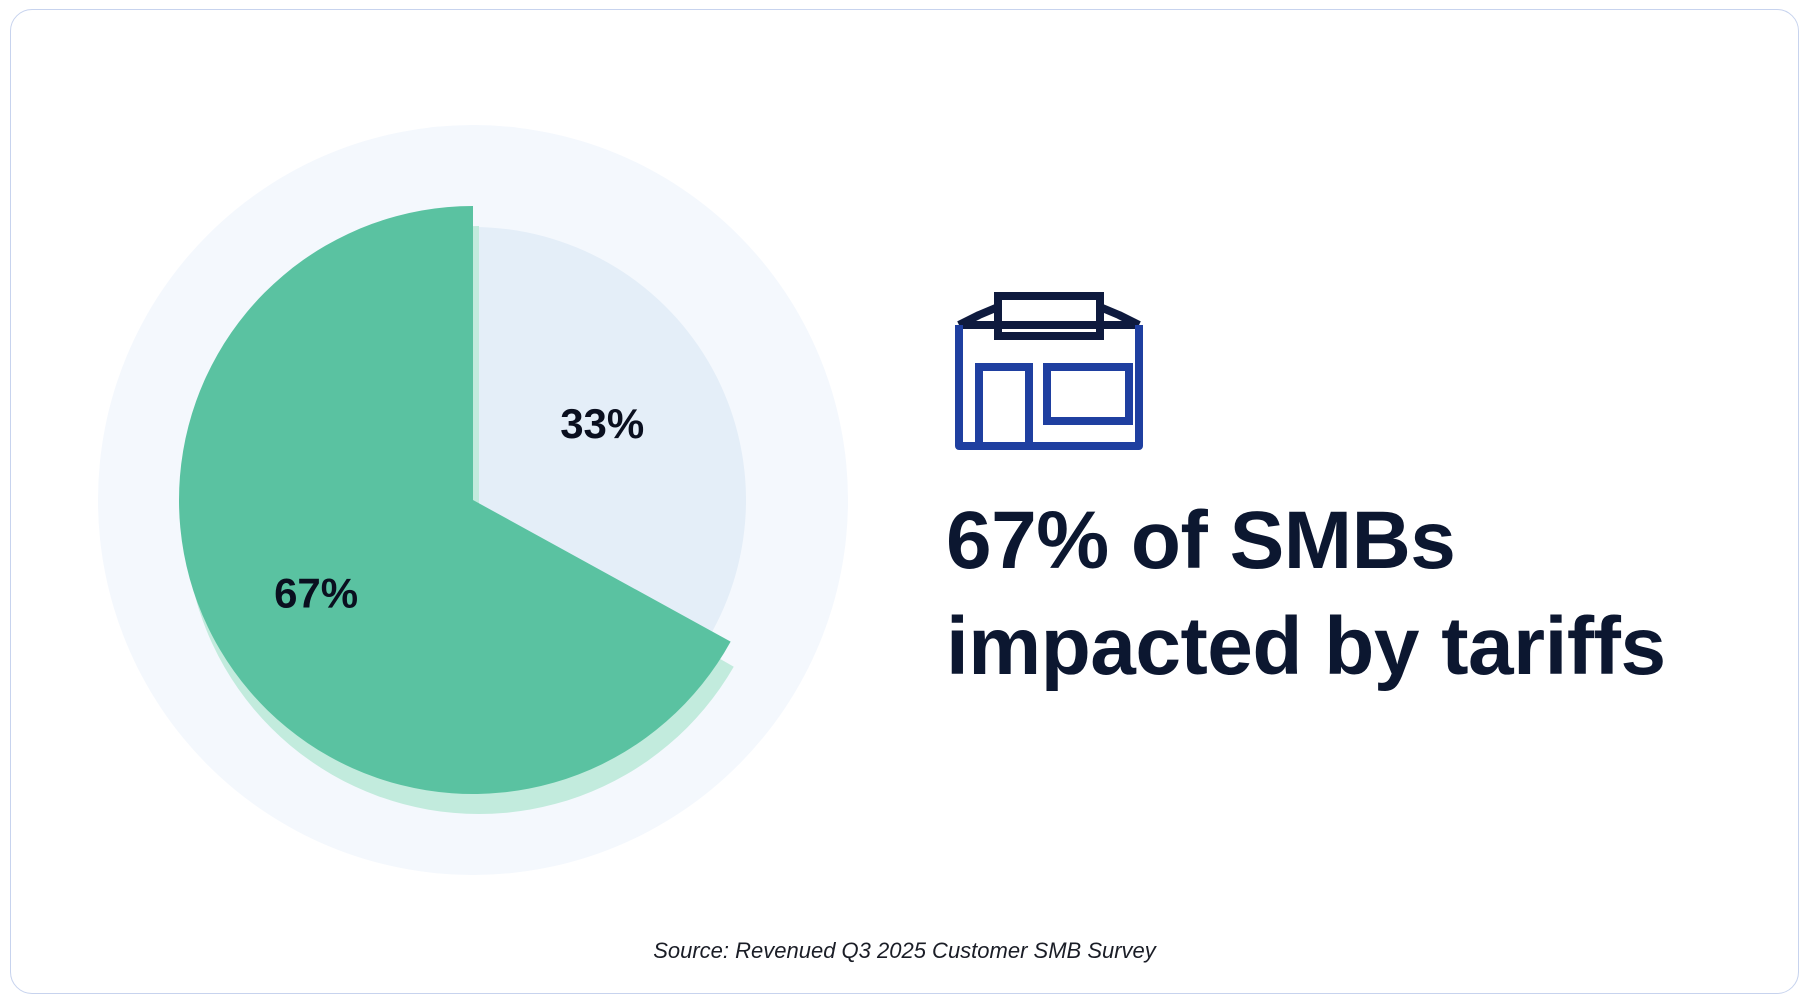 The height and width of the screenshot is (1004, 1810). Describe the element at coordinates (602, 423) in the screenshot. I see `pie-label-2: 33%` at that location.